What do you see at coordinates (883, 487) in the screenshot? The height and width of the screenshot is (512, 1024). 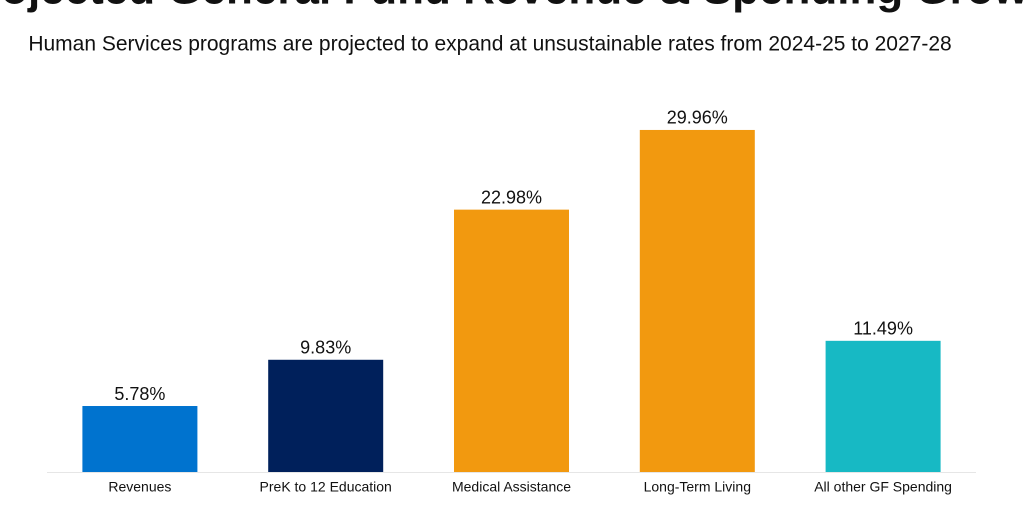 I see `x-tick-label: All other GF Spending` at bounding box center [883, 487].